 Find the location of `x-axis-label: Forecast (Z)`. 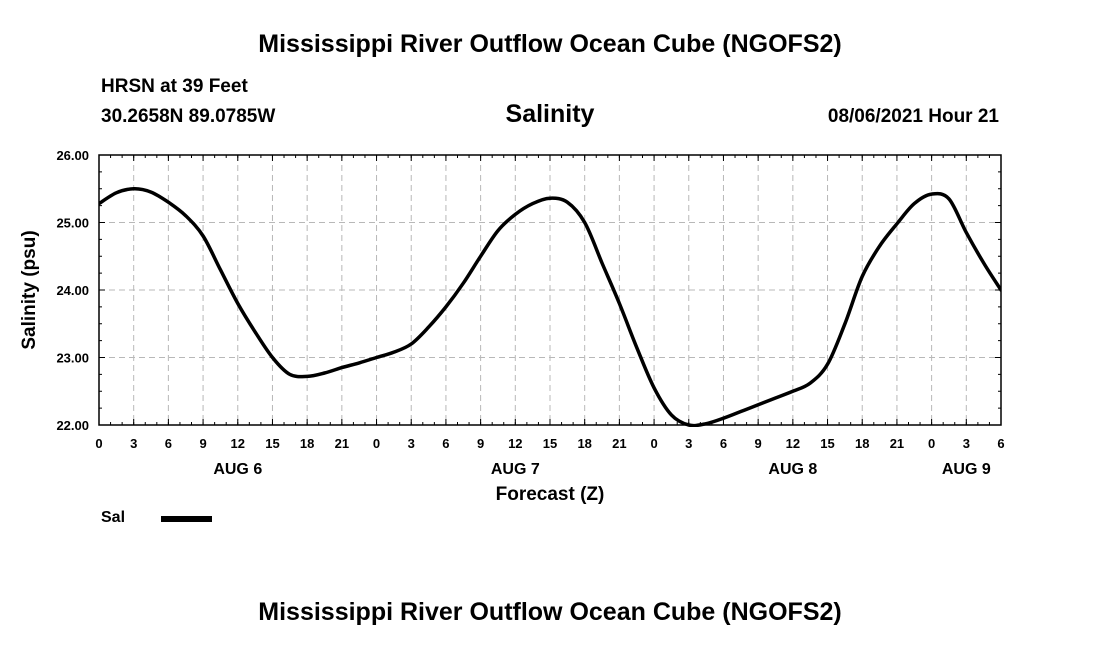

x-axis-label: Forecast (Z) is located at coordinates (550, 494).